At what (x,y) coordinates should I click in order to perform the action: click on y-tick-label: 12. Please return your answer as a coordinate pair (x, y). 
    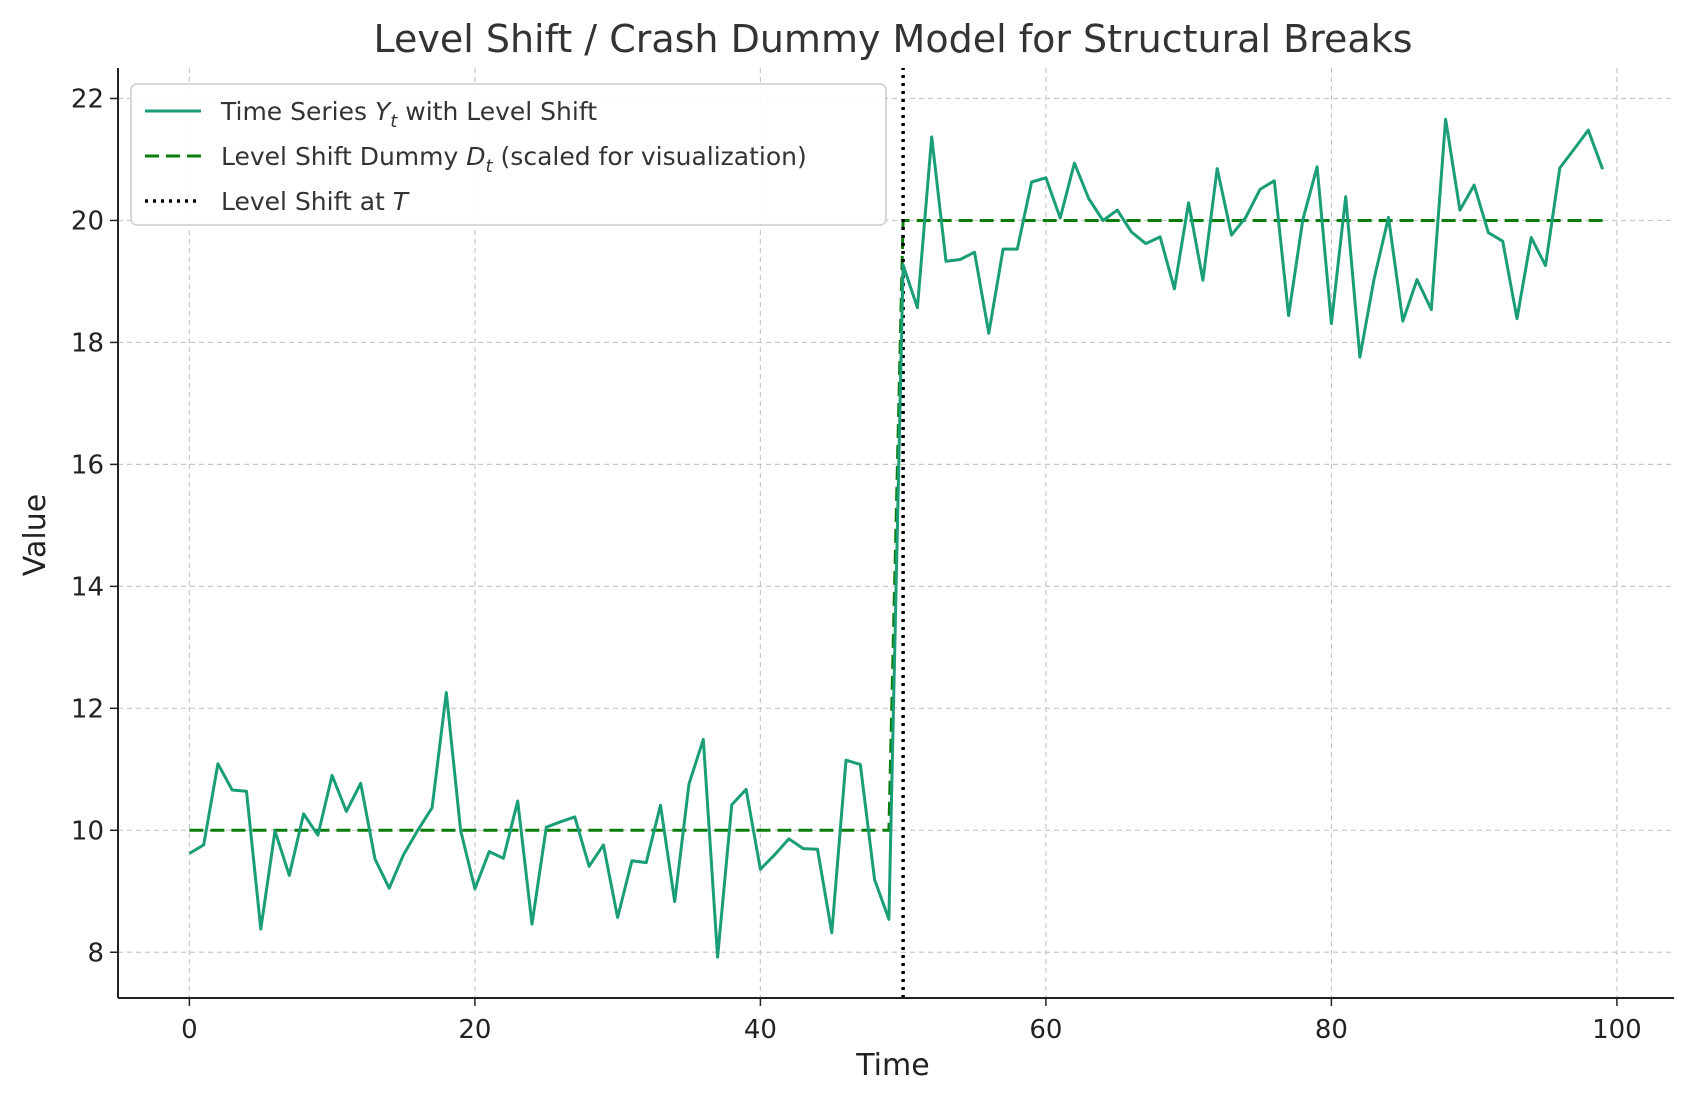
    Looking at the image, I should click on (87, 709).